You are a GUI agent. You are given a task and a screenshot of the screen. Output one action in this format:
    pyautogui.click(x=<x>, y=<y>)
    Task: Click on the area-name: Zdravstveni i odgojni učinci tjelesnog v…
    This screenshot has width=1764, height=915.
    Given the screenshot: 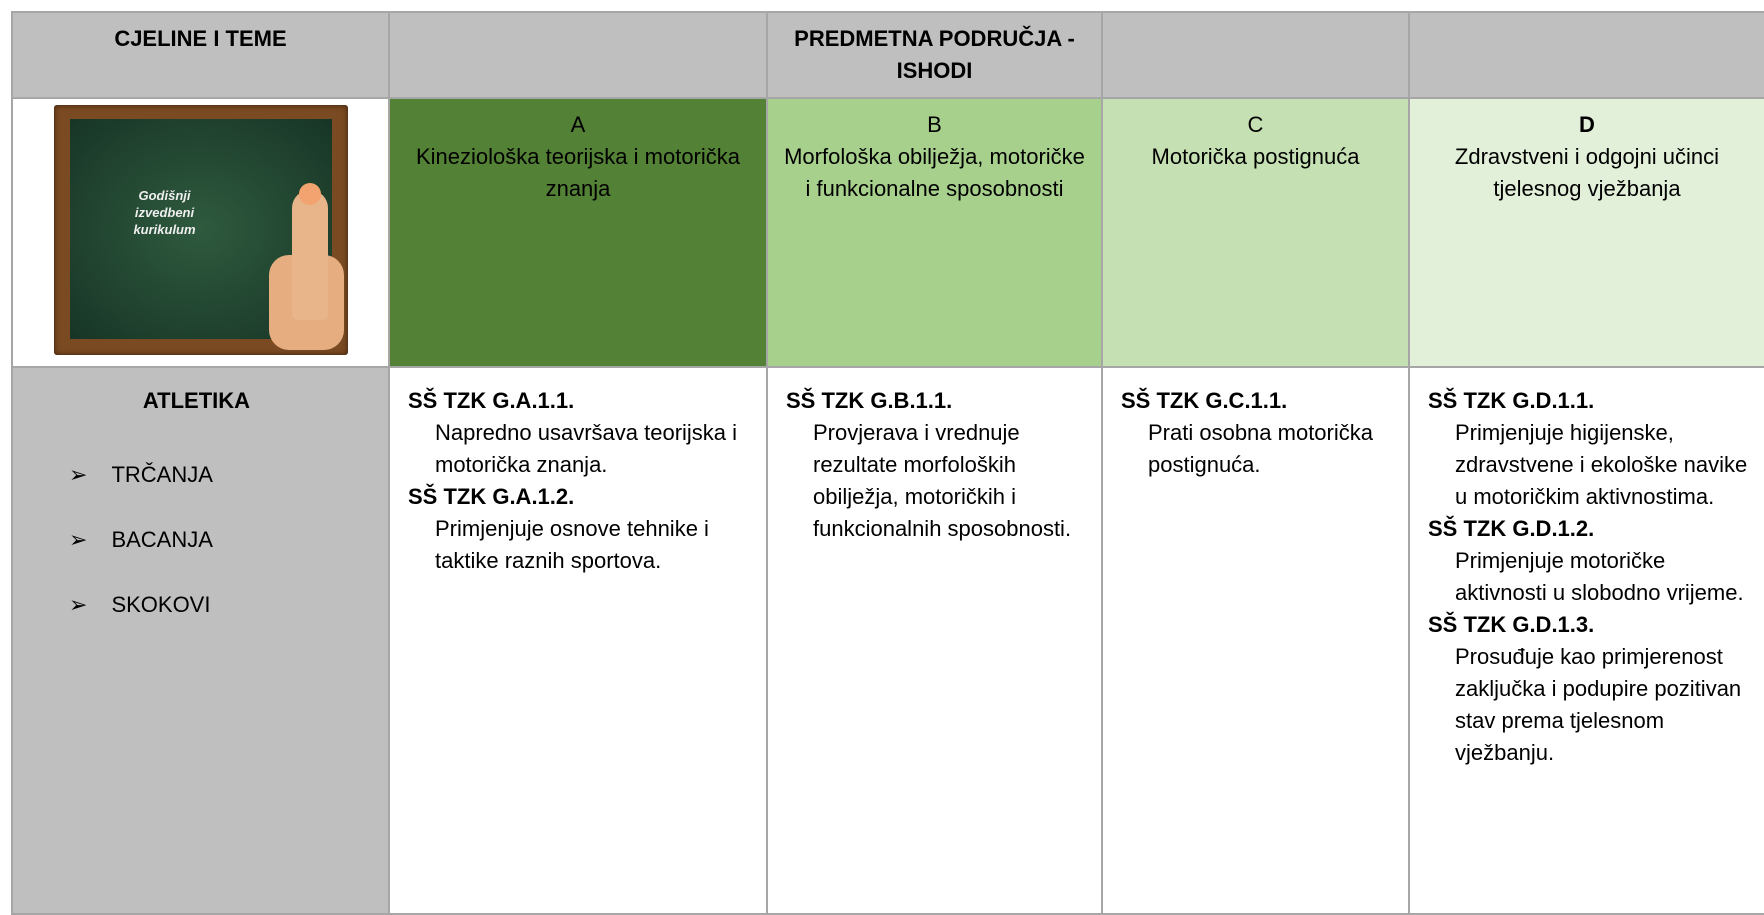 What is the action you would take?
    pyautogui.click(x=1587, y=172)
    